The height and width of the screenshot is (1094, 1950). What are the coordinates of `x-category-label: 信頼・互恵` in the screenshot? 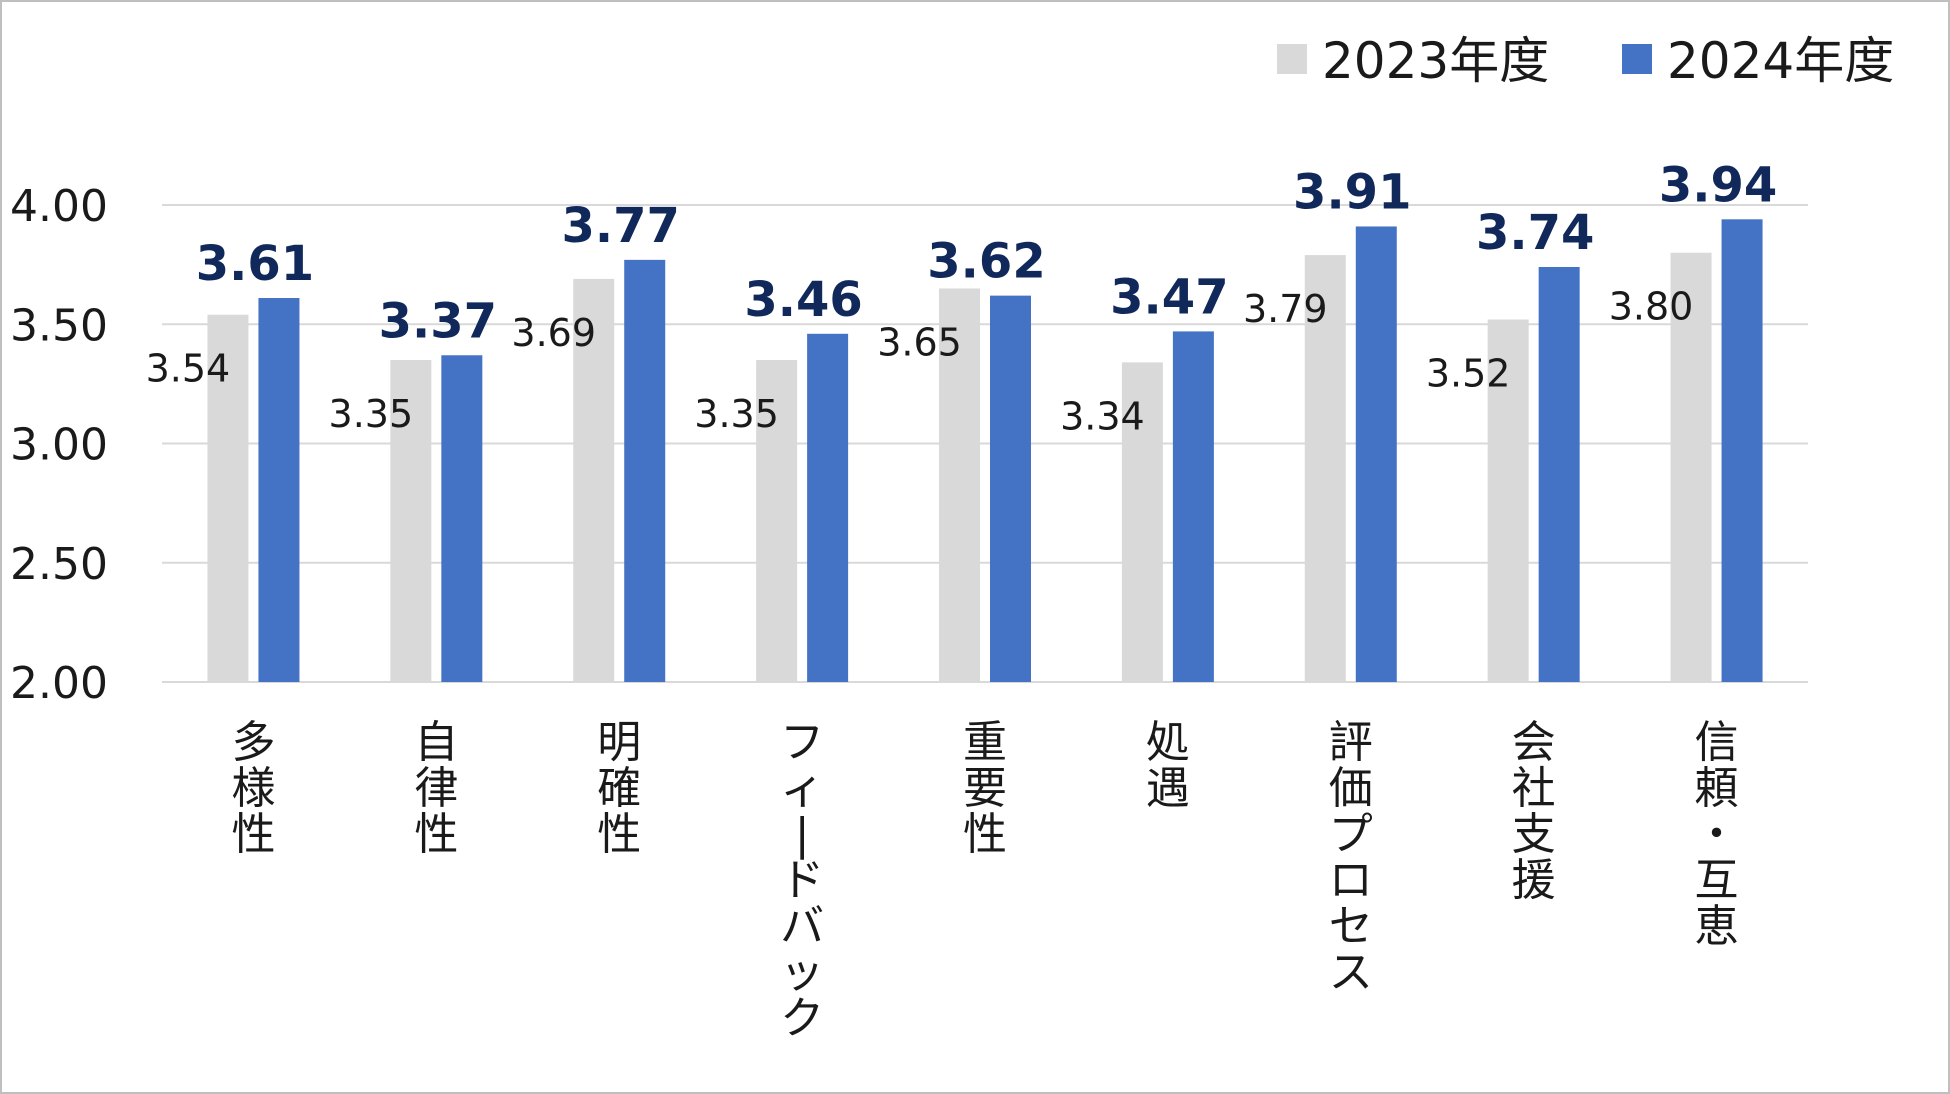 It's located at (1717, 834).